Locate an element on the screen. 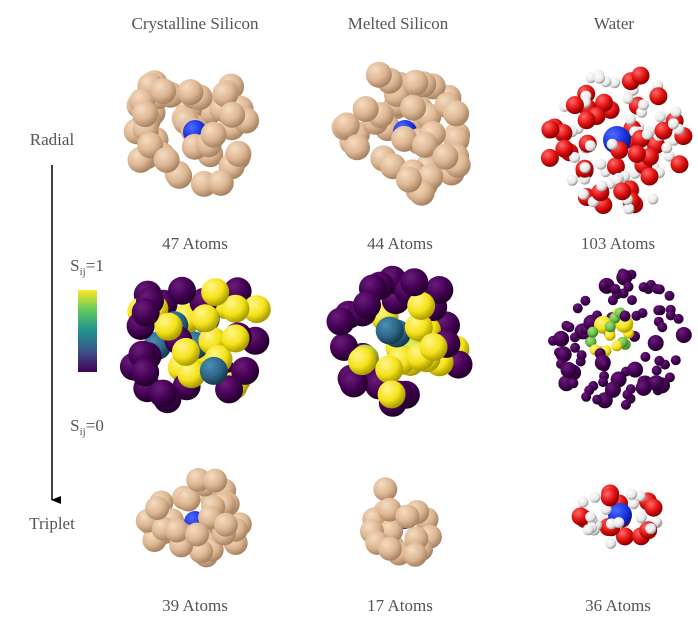 This screenshot has width=698, height=628. column-title: Crystalline Silicon is located at coordinates (195, 23).